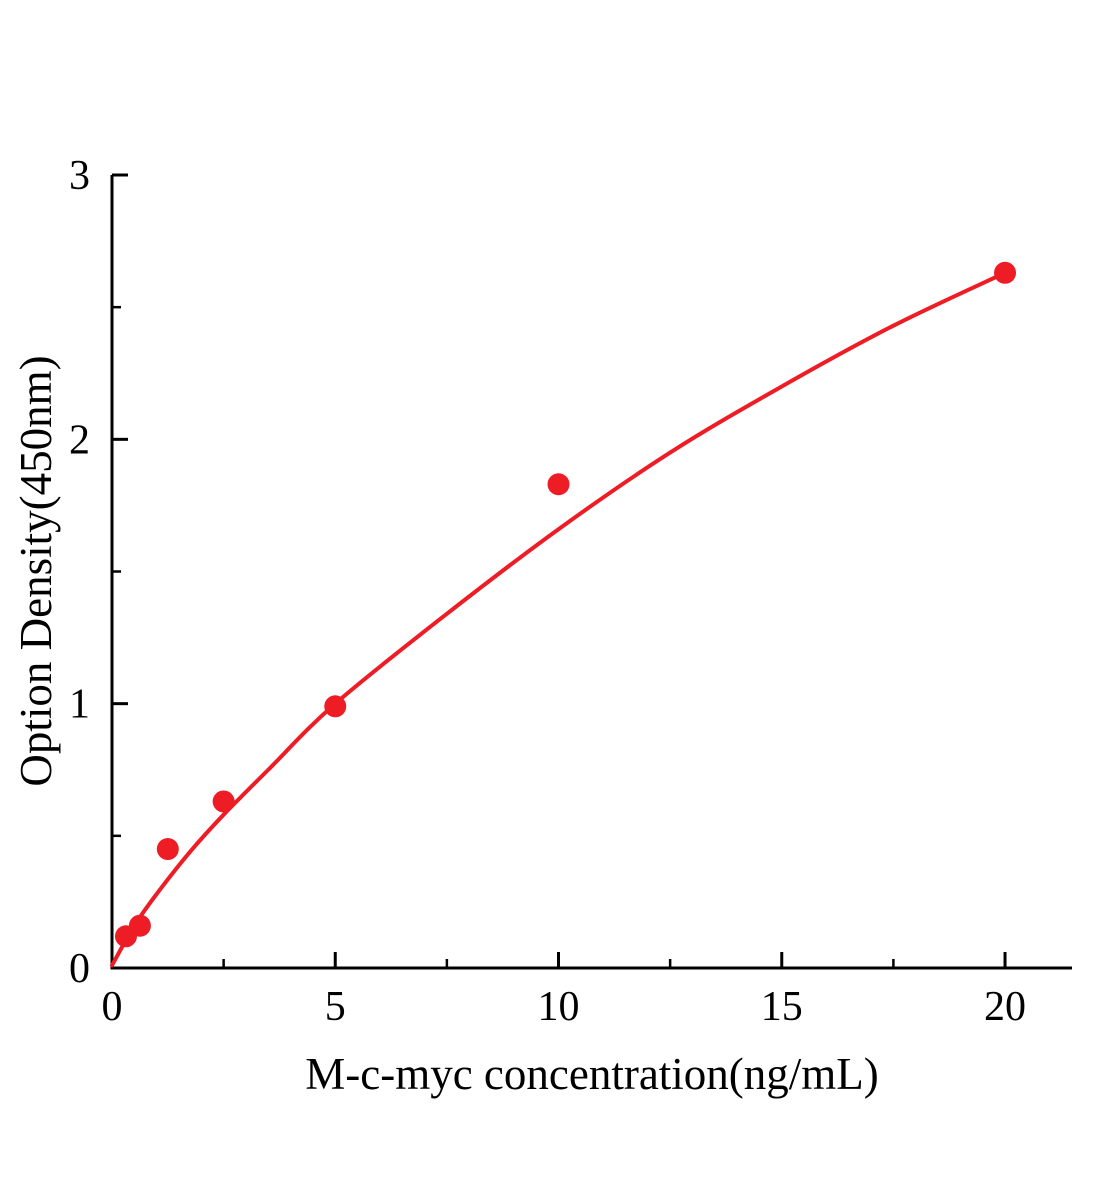  Describe the element at coordinates (1005, 1007) in the screenshot. I see `svg-text: 20` at that location.